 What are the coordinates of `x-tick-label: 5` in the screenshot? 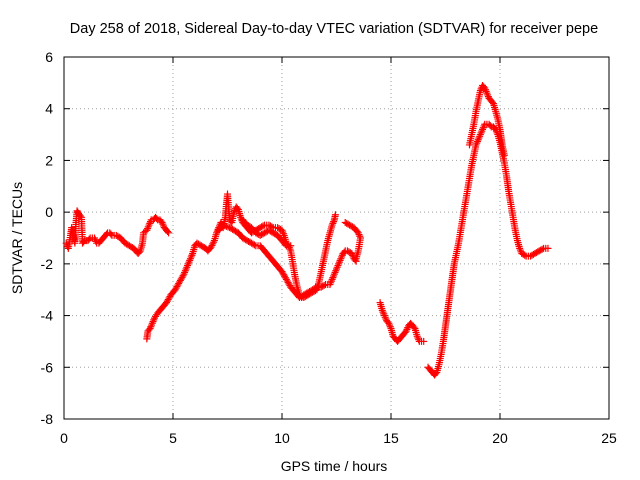 It's located at (173, 438).